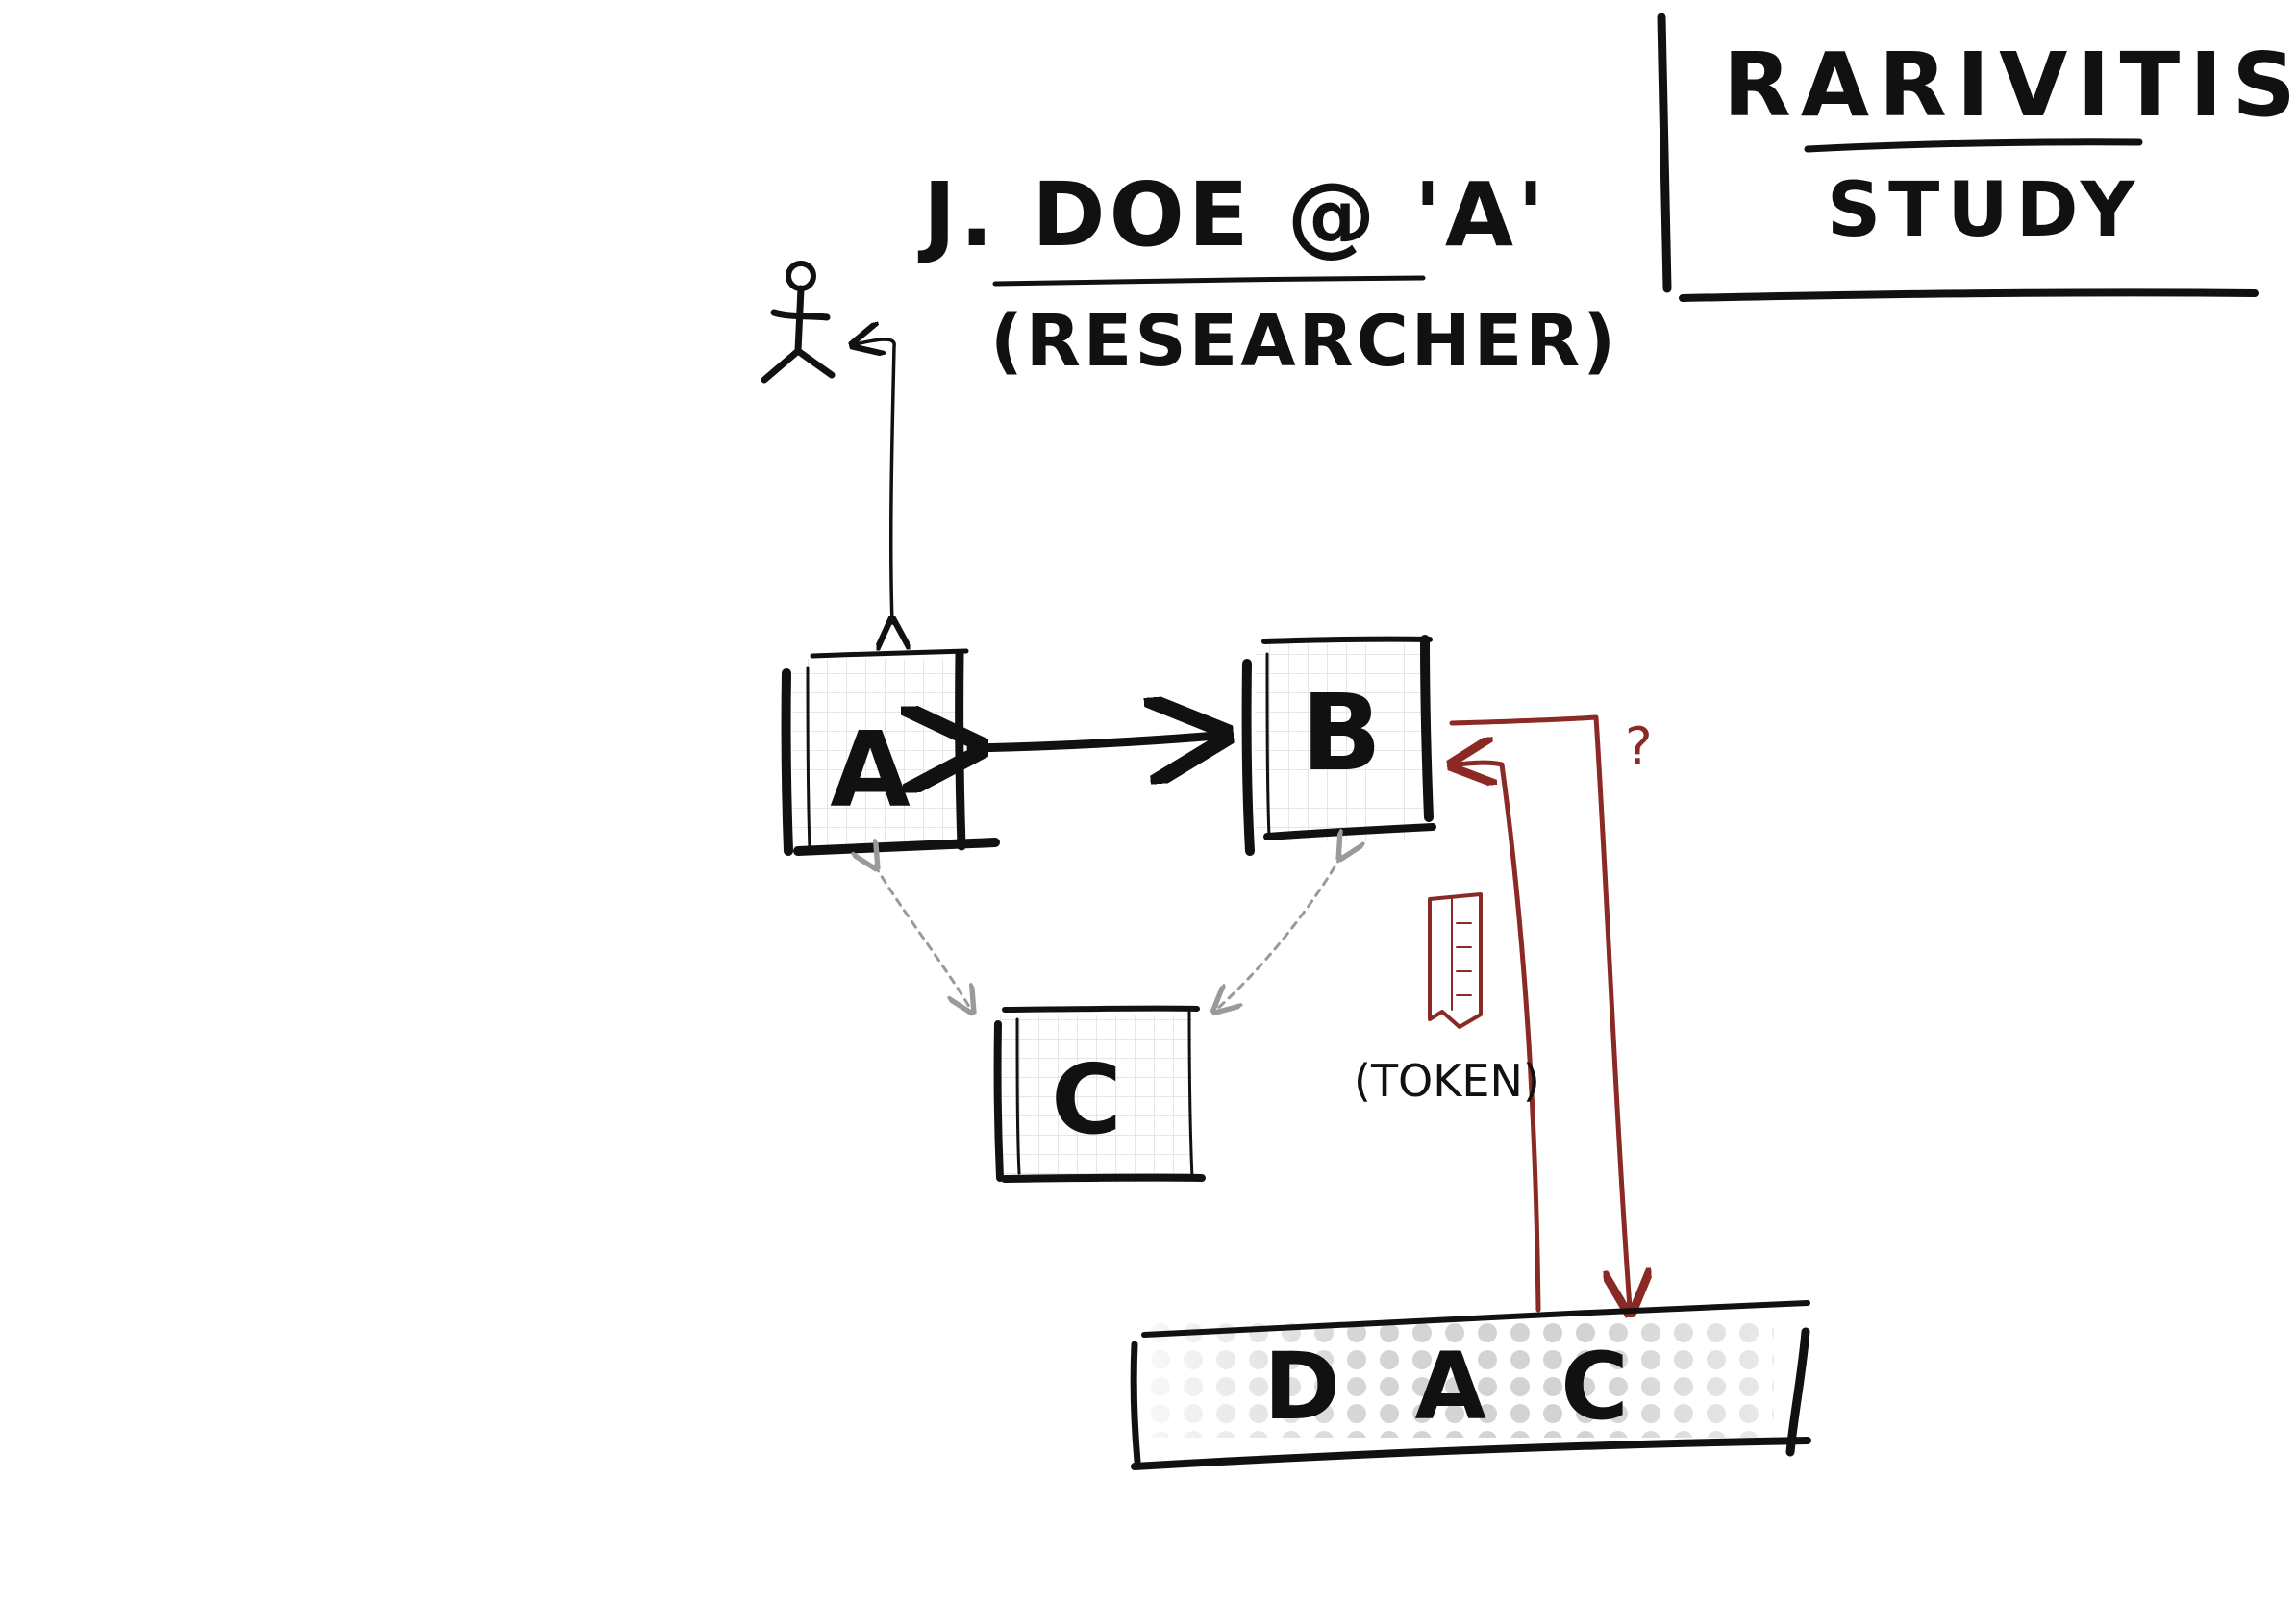 This screenshot has width=2296, height=1604. What do you see at coordinates (875, 481) in the screenshot?
I see `person-to-a-arrow` at bounding box center [875, 481].